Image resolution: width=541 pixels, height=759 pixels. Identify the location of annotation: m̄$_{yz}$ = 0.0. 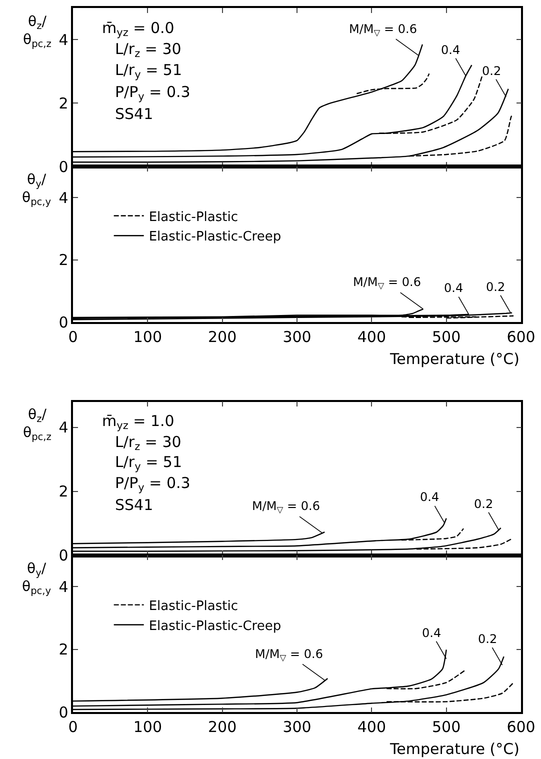
(138, 29).